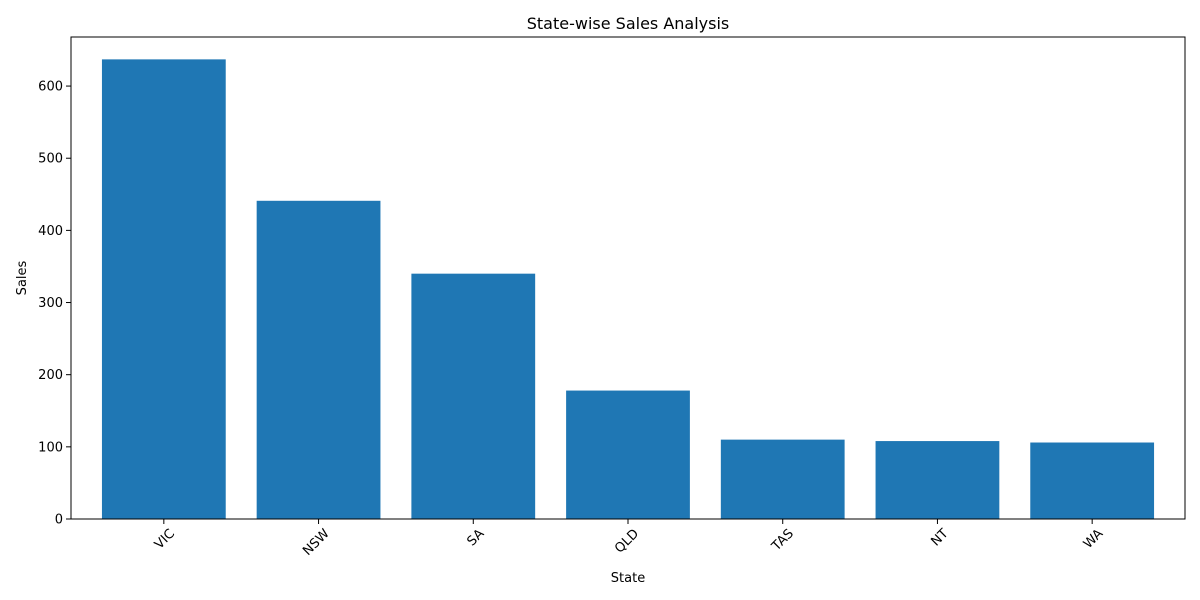 Image resolution: width=1200 pixels, height=600 pixels. I want to click on x-tick-label-nsw: NSW, so click(316, 542).